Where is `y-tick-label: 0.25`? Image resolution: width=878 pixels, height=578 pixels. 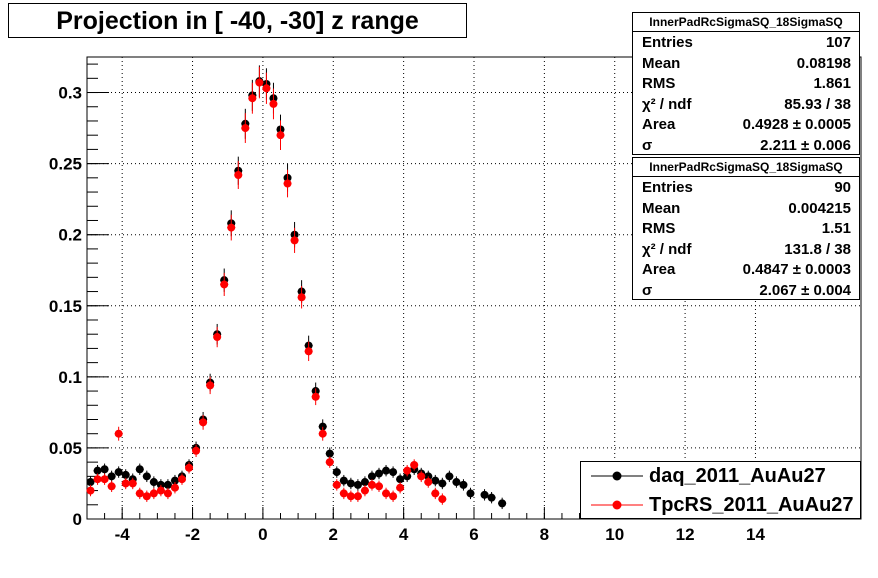 y-tick-label: 0.25 is located at coordinates (65, 164).